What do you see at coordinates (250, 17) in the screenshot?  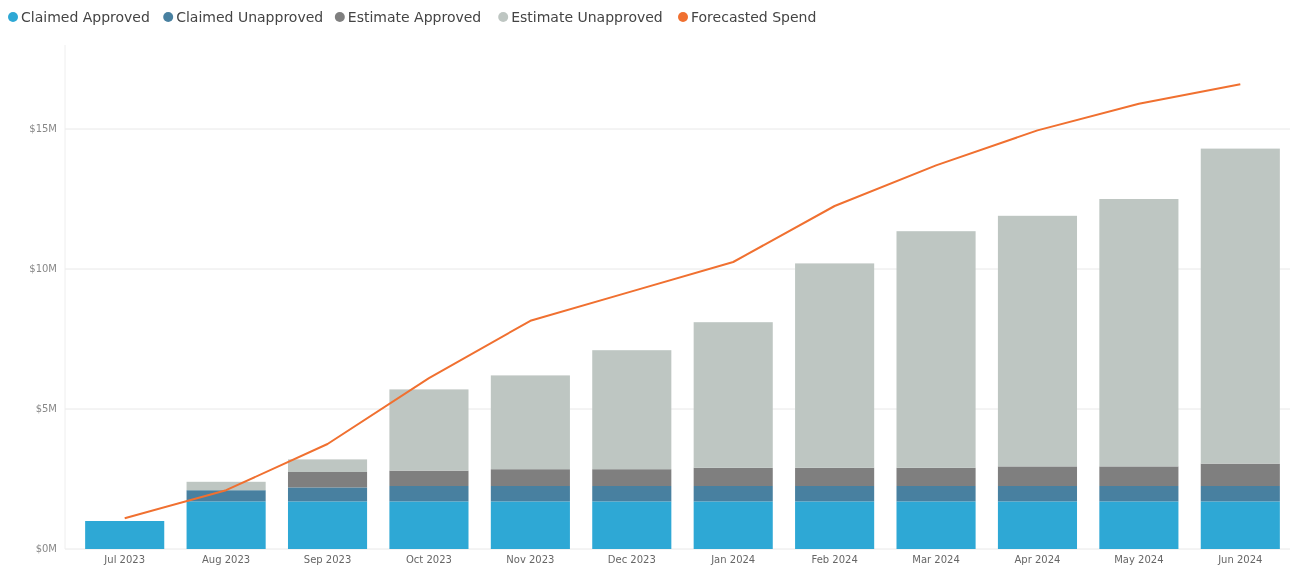 I see `legend-label: Claimed Unapproved` at bounding box center [250, 17].